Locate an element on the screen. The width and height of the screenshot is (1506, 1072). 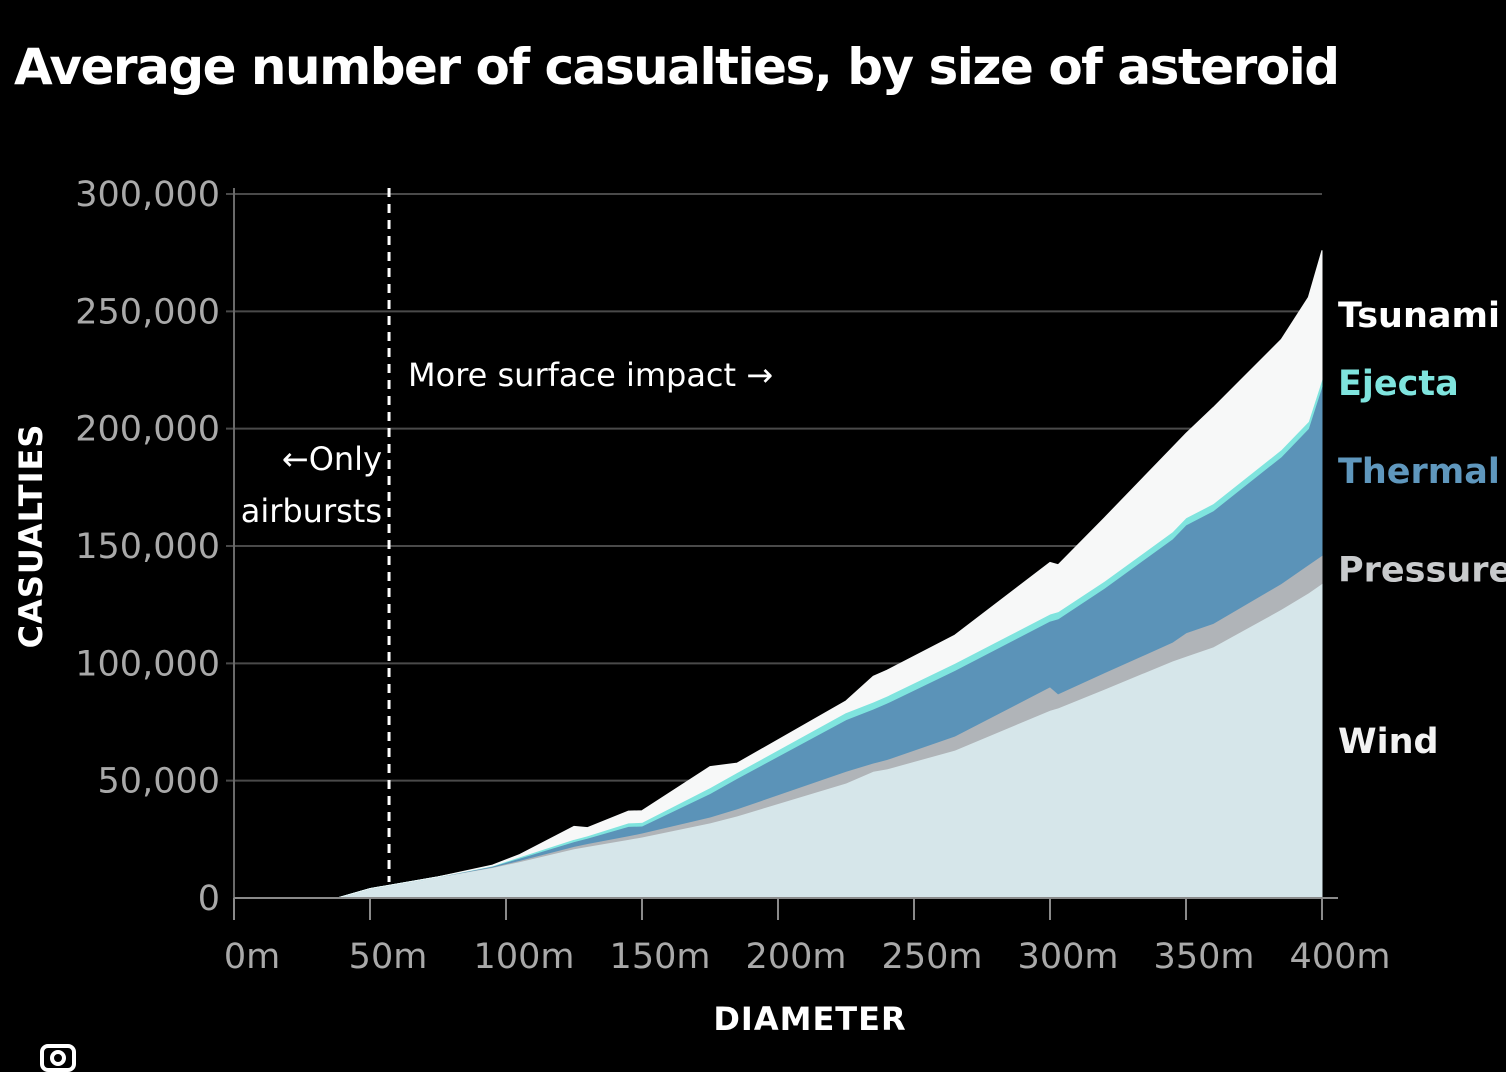
x-tick-label: 100m is located at coordinates (524, 957).